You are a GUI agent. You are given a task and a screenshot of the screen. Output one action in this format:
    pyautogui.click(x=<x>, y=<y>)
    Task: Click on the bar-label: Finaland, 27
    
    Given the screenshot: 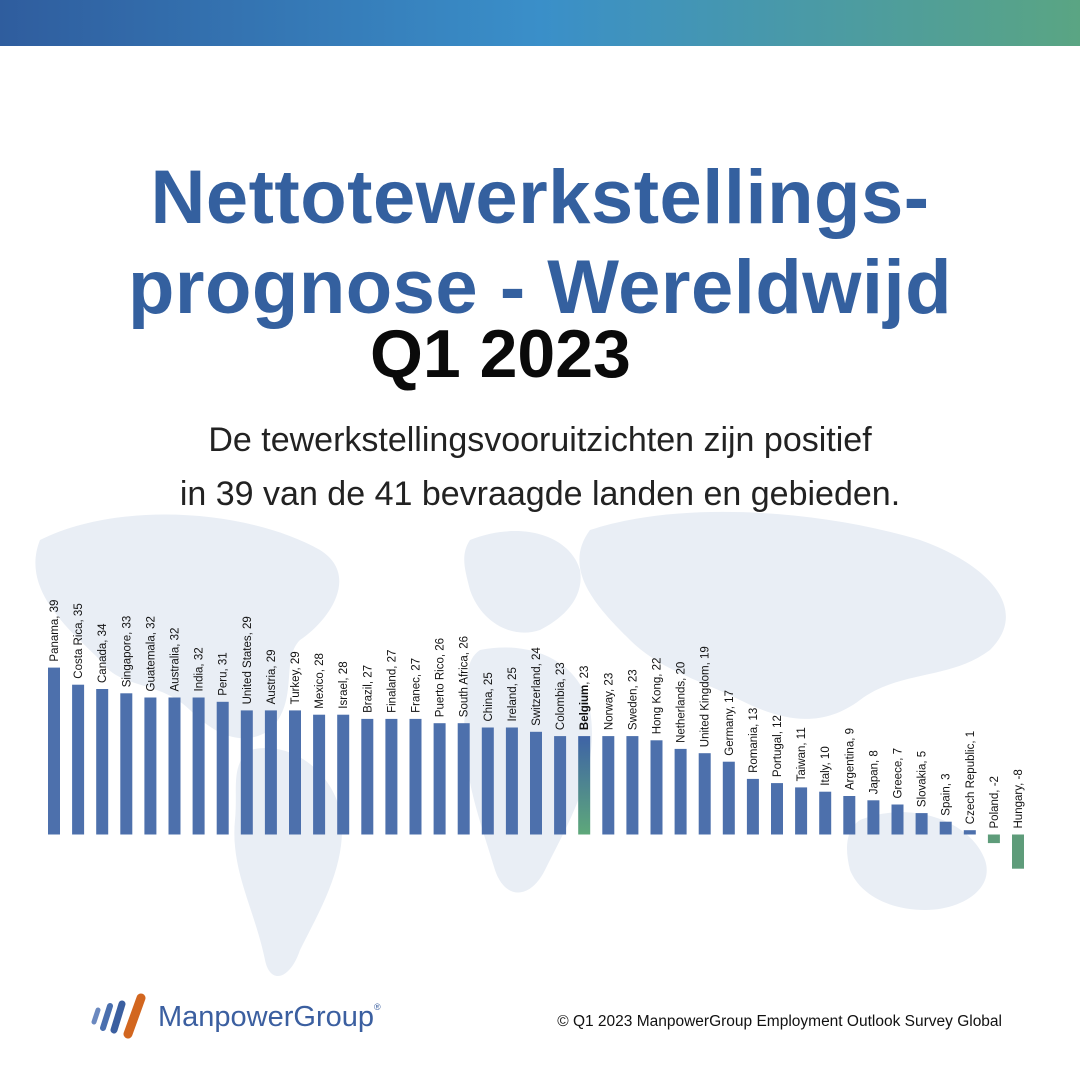 What is the action you would take?
    pyautogui.click(x=392, y=681)
    